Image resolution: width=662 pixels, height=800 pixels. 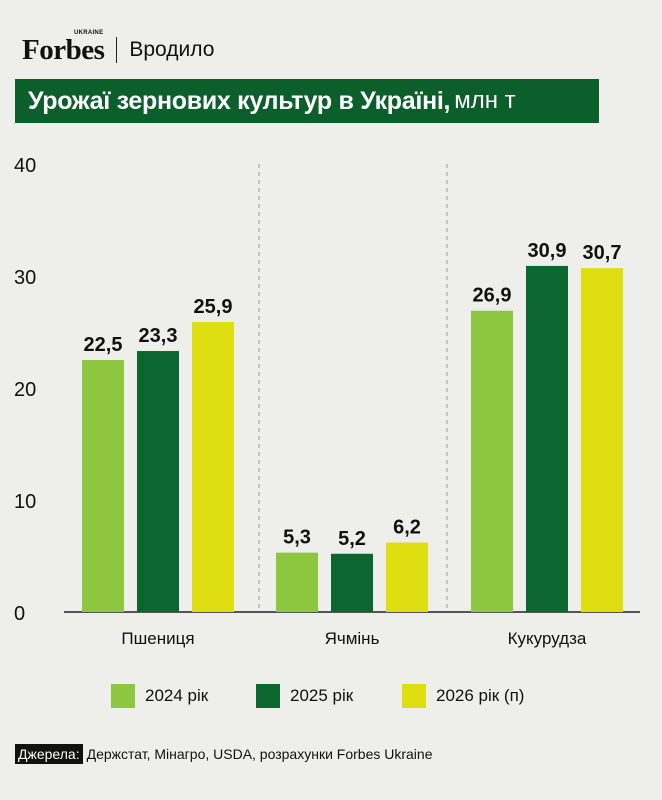 I want to click on x-tick-label: Ячмінь, so click(x=352, y=638).